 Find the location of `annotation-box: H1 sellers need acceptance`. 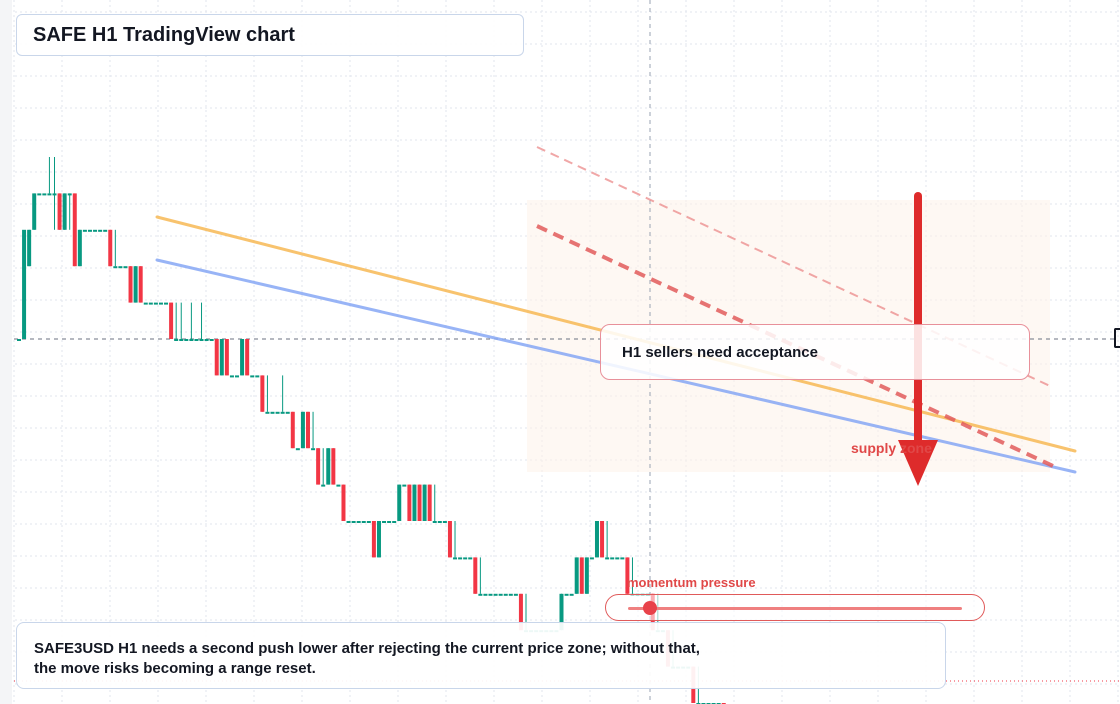

annotation-box: H1 sellers need acceptance is located at coordinates (815, 352).